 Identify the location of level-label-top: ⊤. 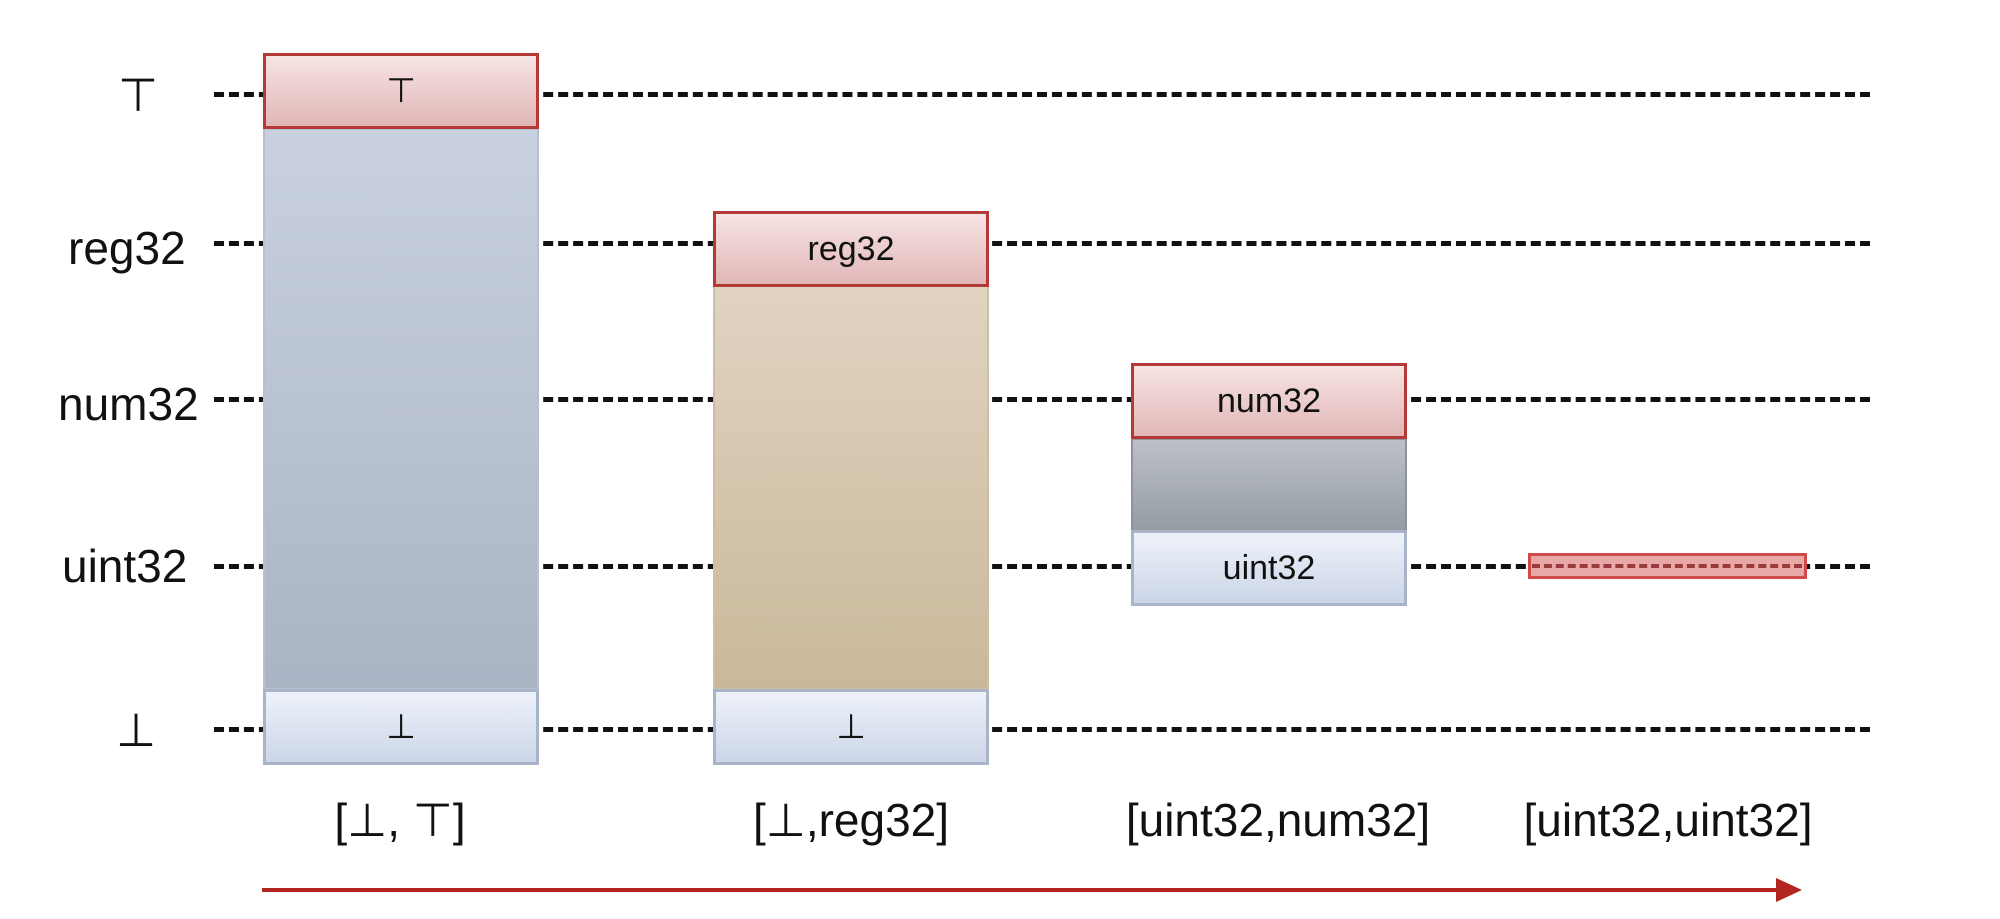
(138, 95).